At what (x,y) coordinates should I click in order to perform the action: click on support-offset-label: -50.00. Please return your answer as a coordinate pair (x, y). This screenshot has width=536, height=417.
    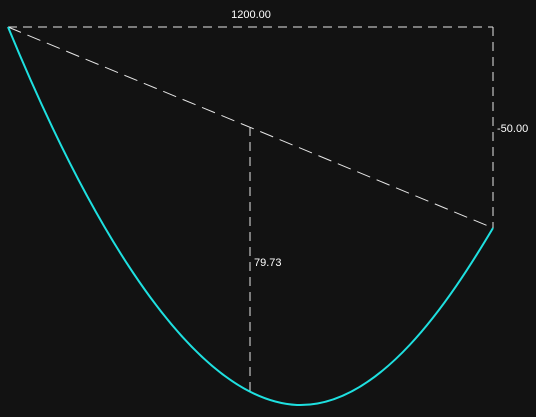
    Looking at the image, I should click on (512, 129).